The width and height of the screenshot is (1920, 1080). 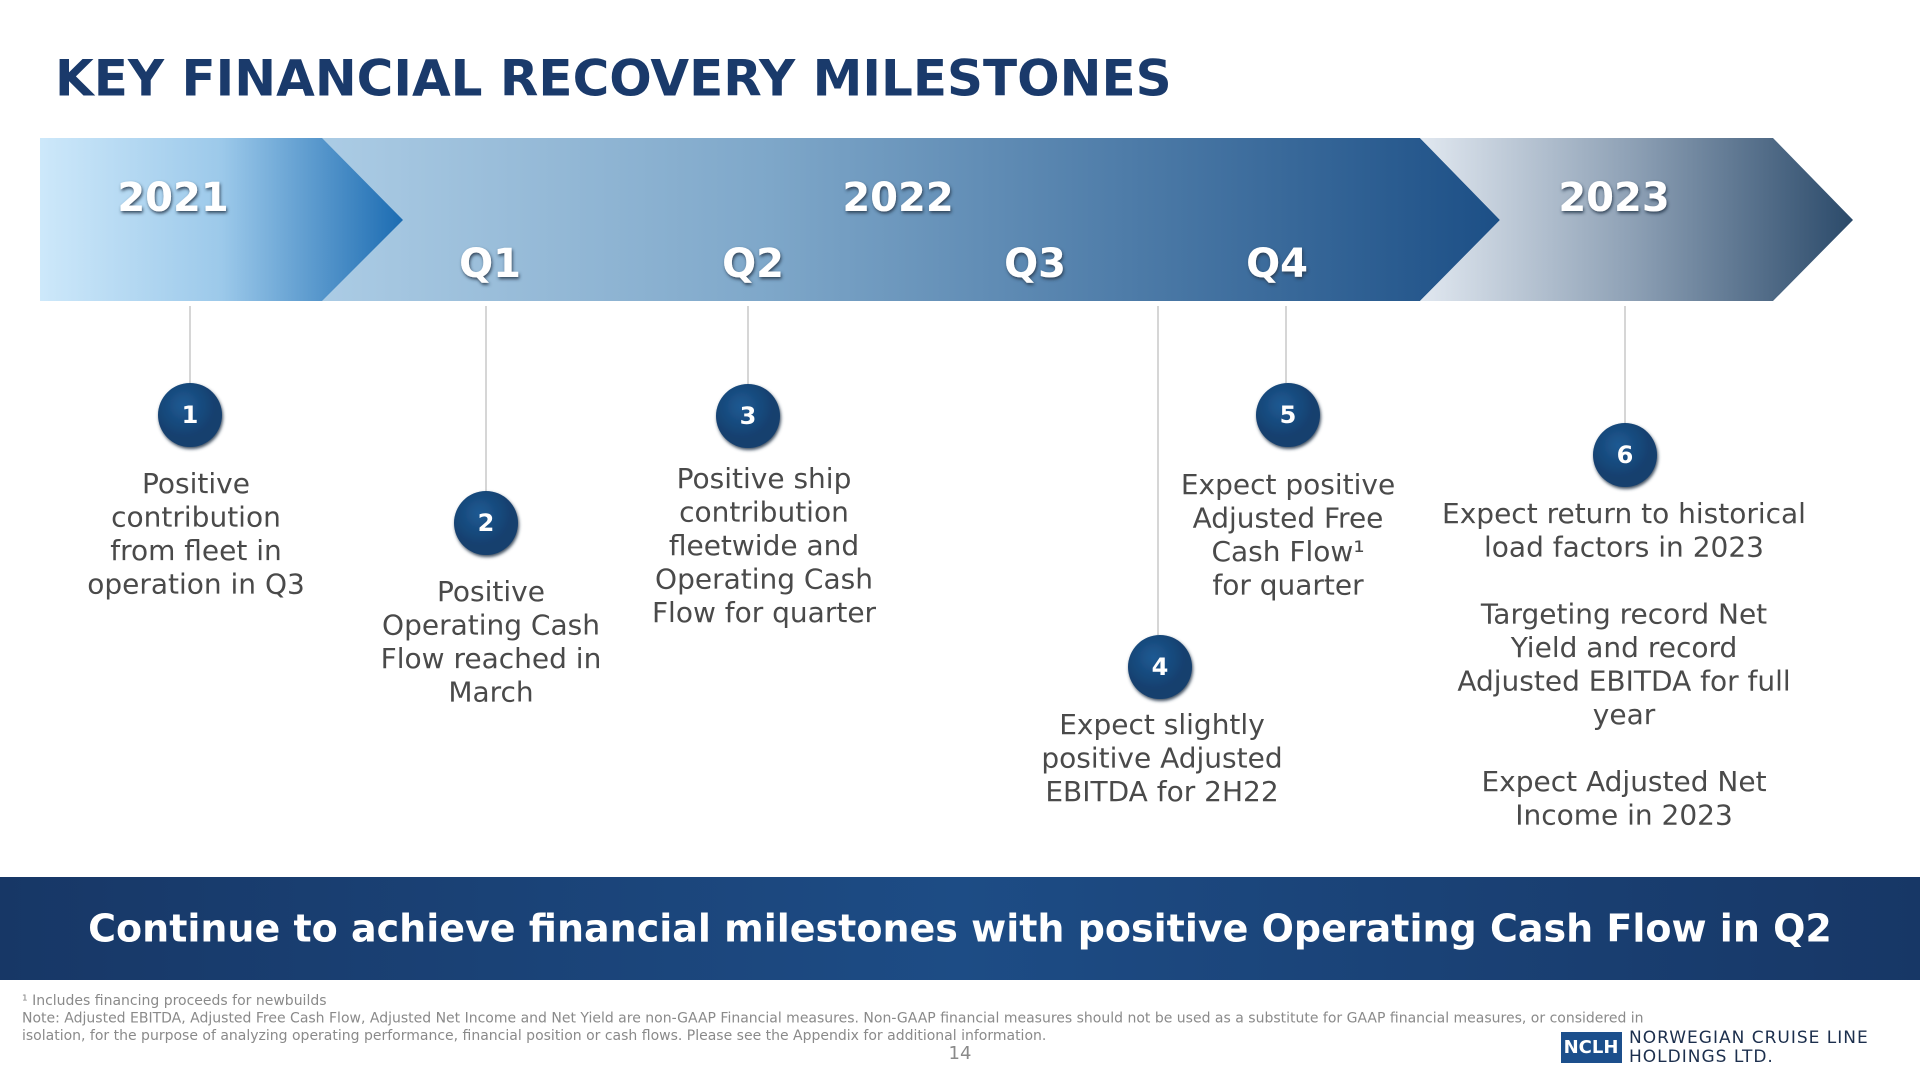 I want to click on milestone-text: from fleet in, so click(x=196, y=550).